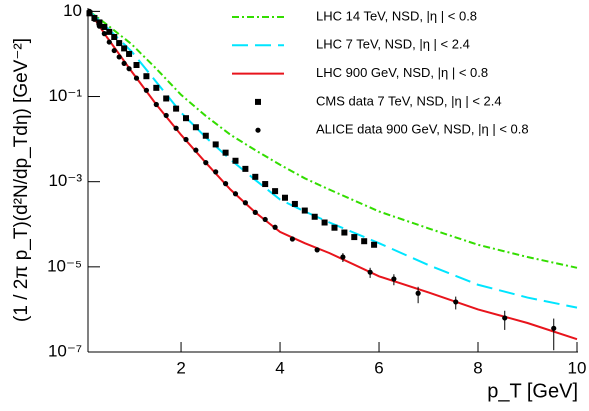 The height and width of the screenshot is (411, 589). What do you see at coordinates (477, 367) in the screenshot?
I see `x-tick-label: 8` at bounding box center [477, 367].